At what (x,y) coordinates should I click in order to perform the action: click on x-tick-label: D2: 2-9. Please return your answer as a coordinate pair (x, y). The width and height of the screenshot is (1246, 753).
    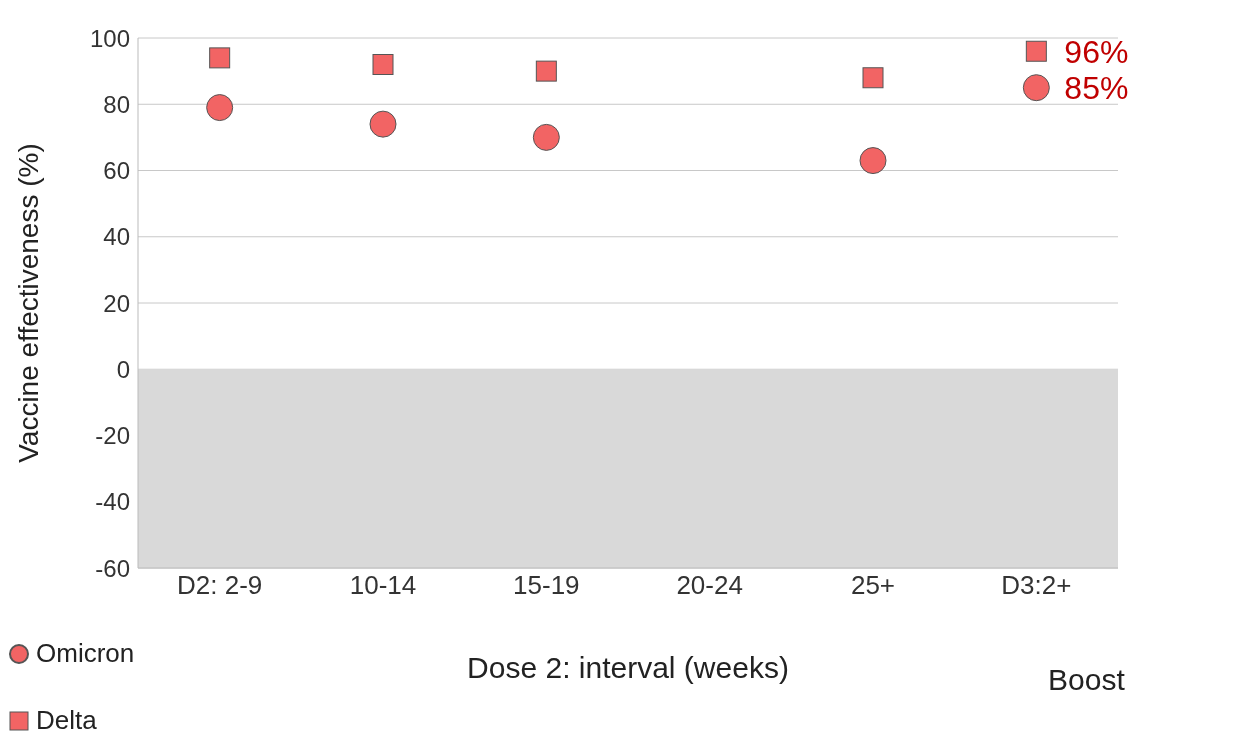
    Looking at the image, I should click on (220, 585).